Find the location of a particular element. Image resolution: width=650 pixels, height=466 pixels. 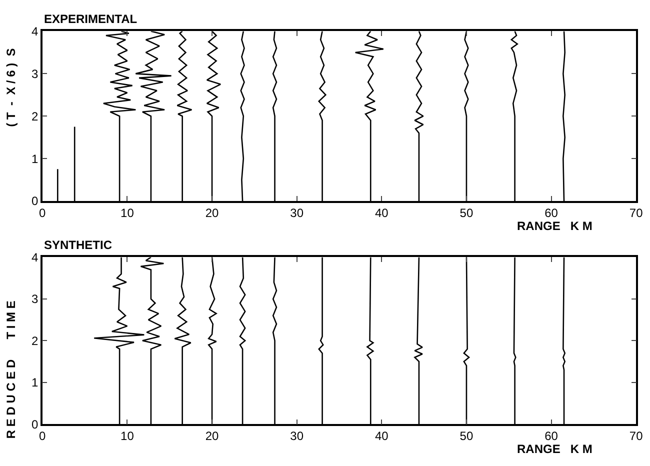

chart-title: EXPERIMENTAL is located at coordinates (91, 19).